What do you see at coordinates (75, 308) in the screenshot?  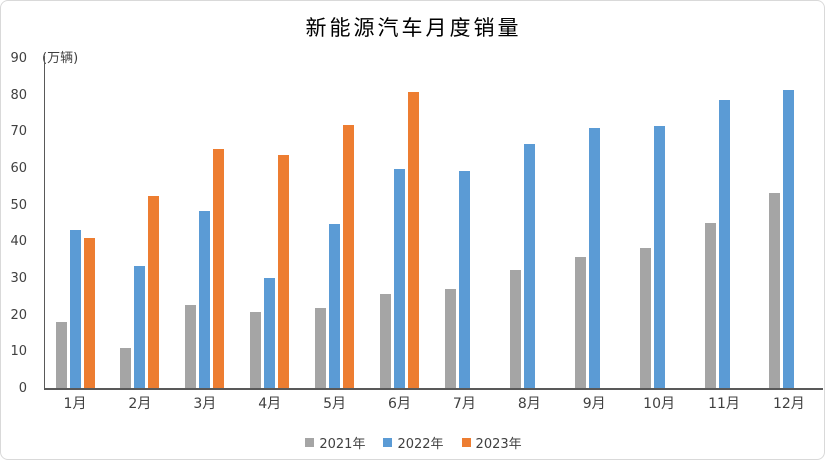 I see `bar-2022年-1月` at bounding box center [75, 308].